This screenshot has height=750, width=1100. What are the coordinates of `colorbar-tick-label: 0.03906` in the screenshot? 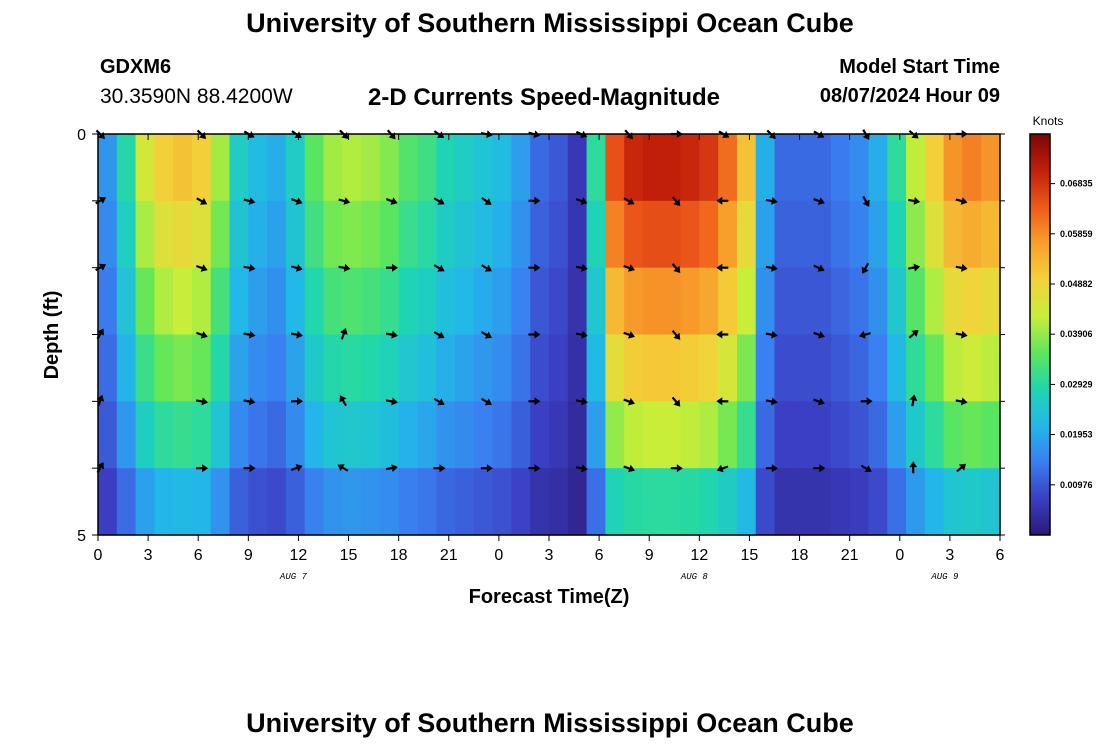 It's located at (1076, 334).